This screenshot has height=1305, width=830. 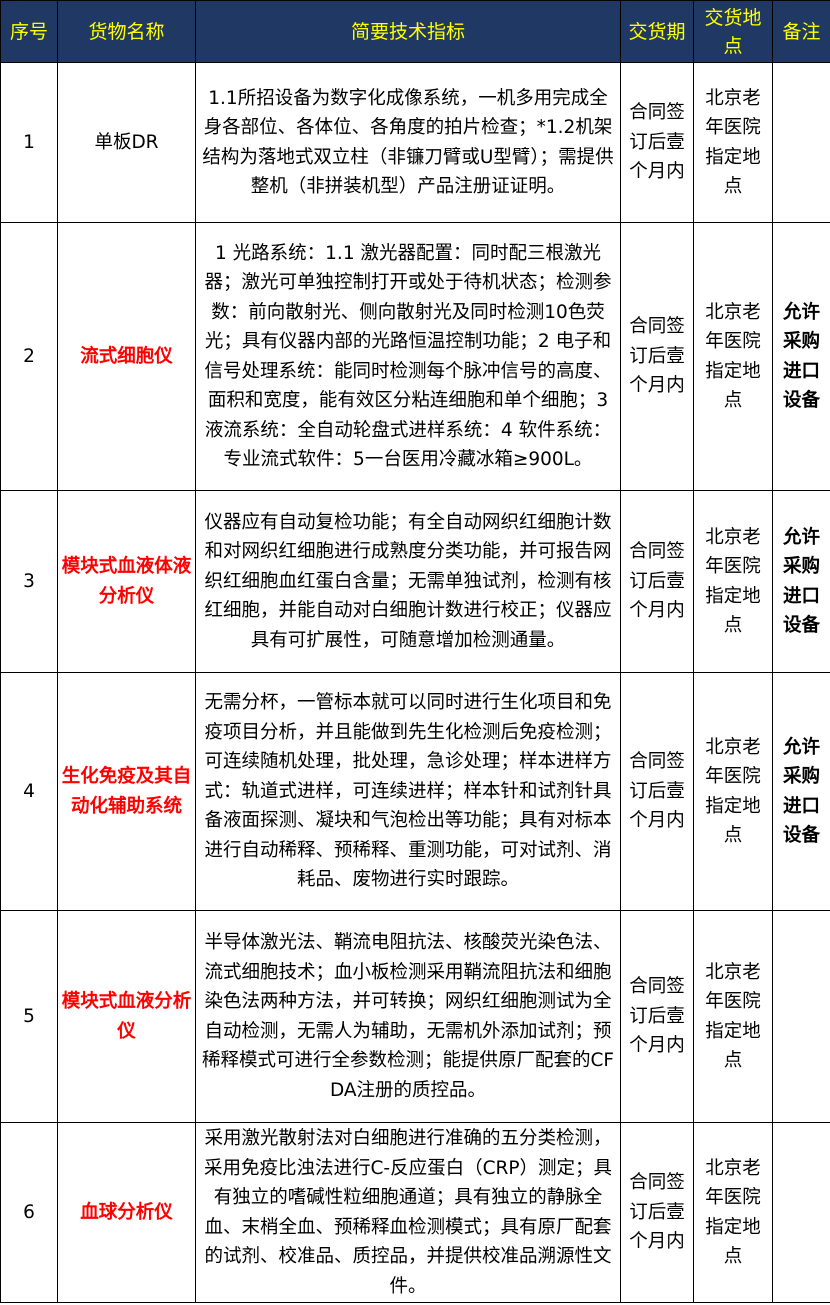 I want to click on header-row: 序号 货物名称 简要技术指标 交货期 交货地点 备注, so click(x=415, y=31).